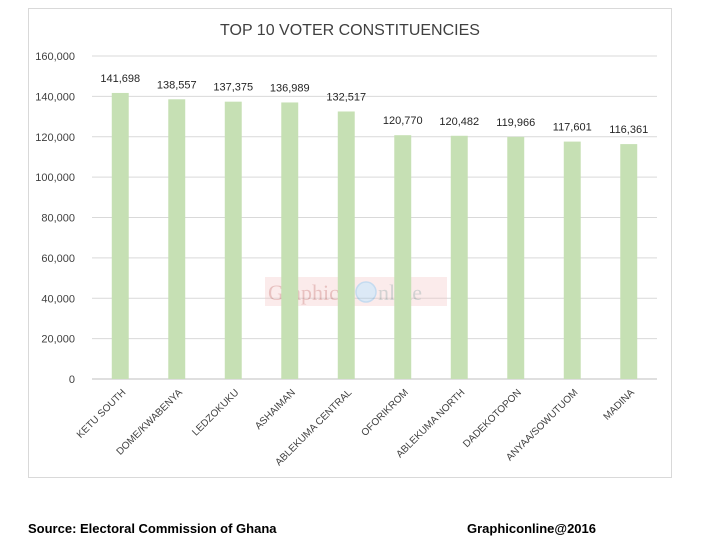 The image size is (702, 542). Describe the element at coordinates (55, 178) in the screenshot. I see `y-tick-label: 100,000` at that location.